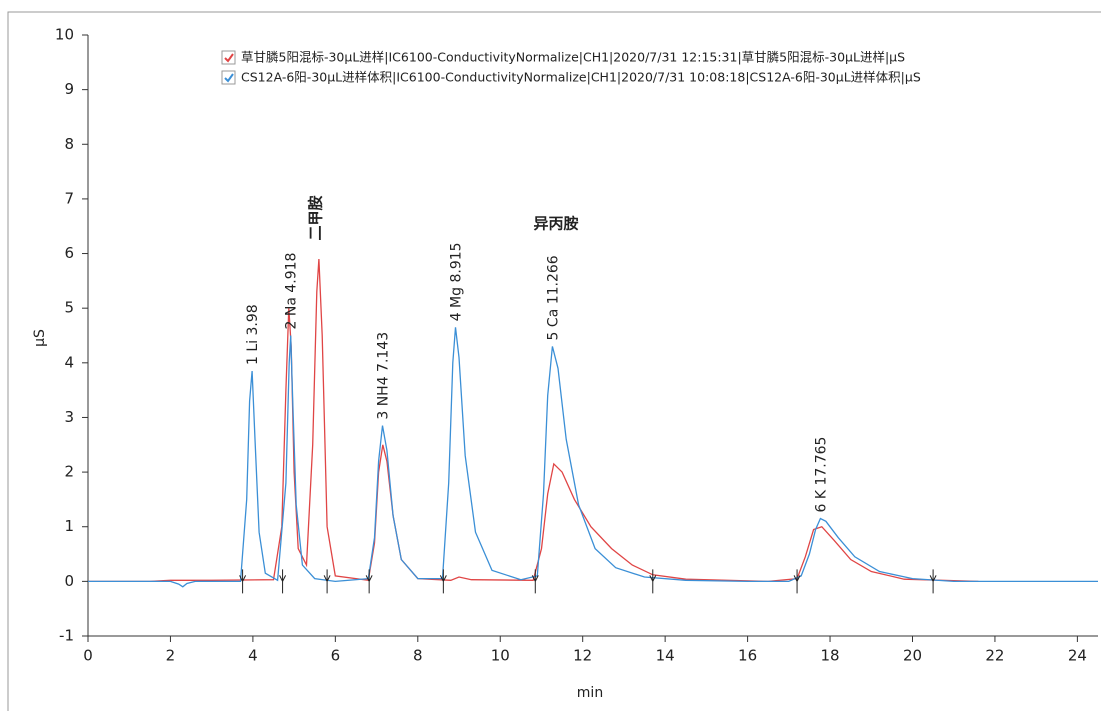  What do you see at coordinates (582, 656) in the screenshot?
I see `x-tick-label: 12` at bounding box center [582, 656].